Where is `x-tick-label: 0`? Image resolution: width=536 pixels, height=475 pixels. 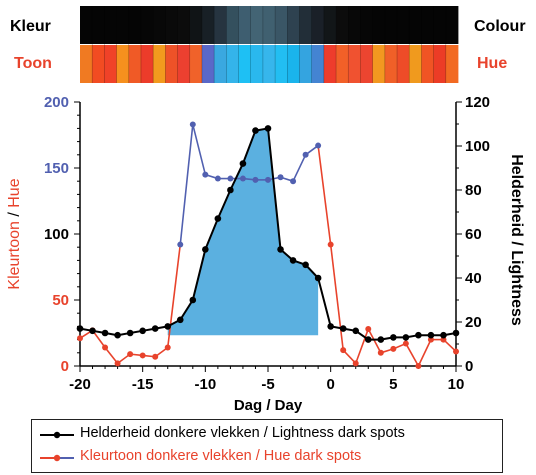
x-tick-label: 0 is located at coordinates (330, 384).